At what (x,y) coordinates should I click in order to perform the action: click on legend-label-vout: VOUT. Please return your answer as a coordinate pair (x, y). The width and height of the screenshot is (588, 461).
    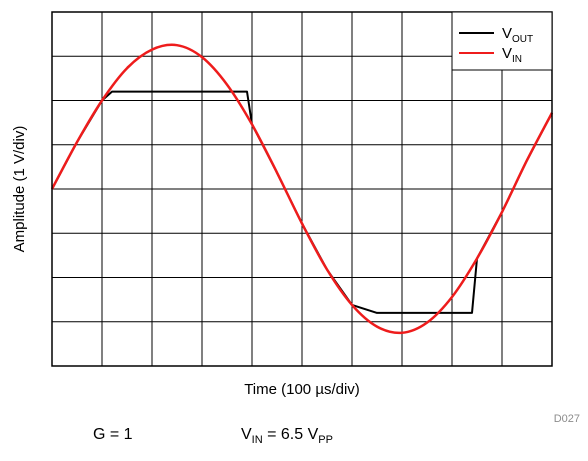
    Looking at the image, I should click on (517, 35).